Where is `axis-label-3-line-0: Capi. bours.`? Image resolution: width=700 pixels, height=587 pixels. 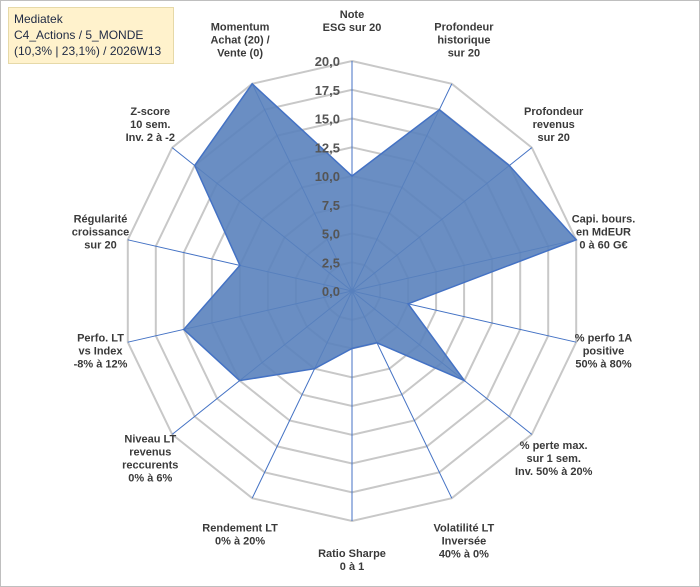 axis-label-3-line-0: Capi. bours. is located at coordinates (604, 219).